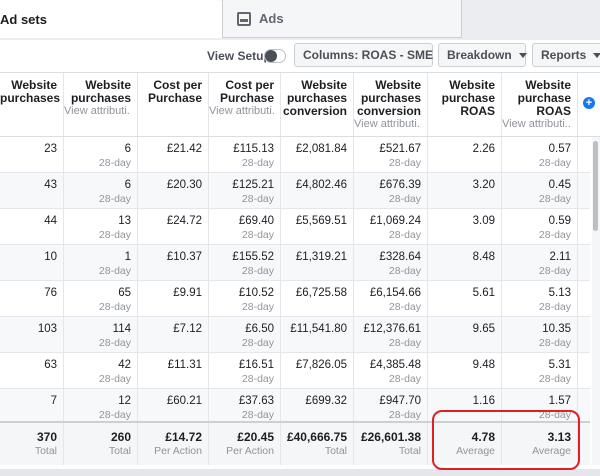 This screenshot has height=476, width=600. Describe the element at coordinates (124, 293) in the screenshot. I see `cell-value: 65` at that location.